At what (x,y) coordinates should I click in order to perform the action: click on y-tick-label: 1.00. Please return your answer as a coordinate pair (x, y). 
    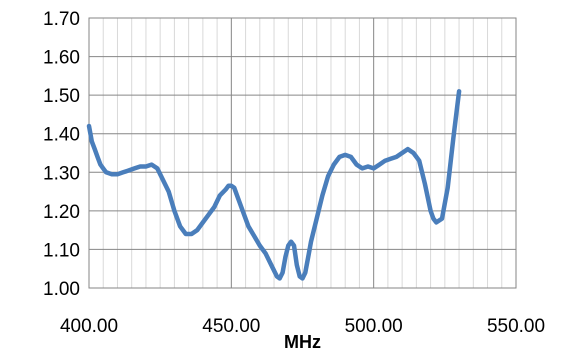
    Looking at the image, I should click on (61, 289).